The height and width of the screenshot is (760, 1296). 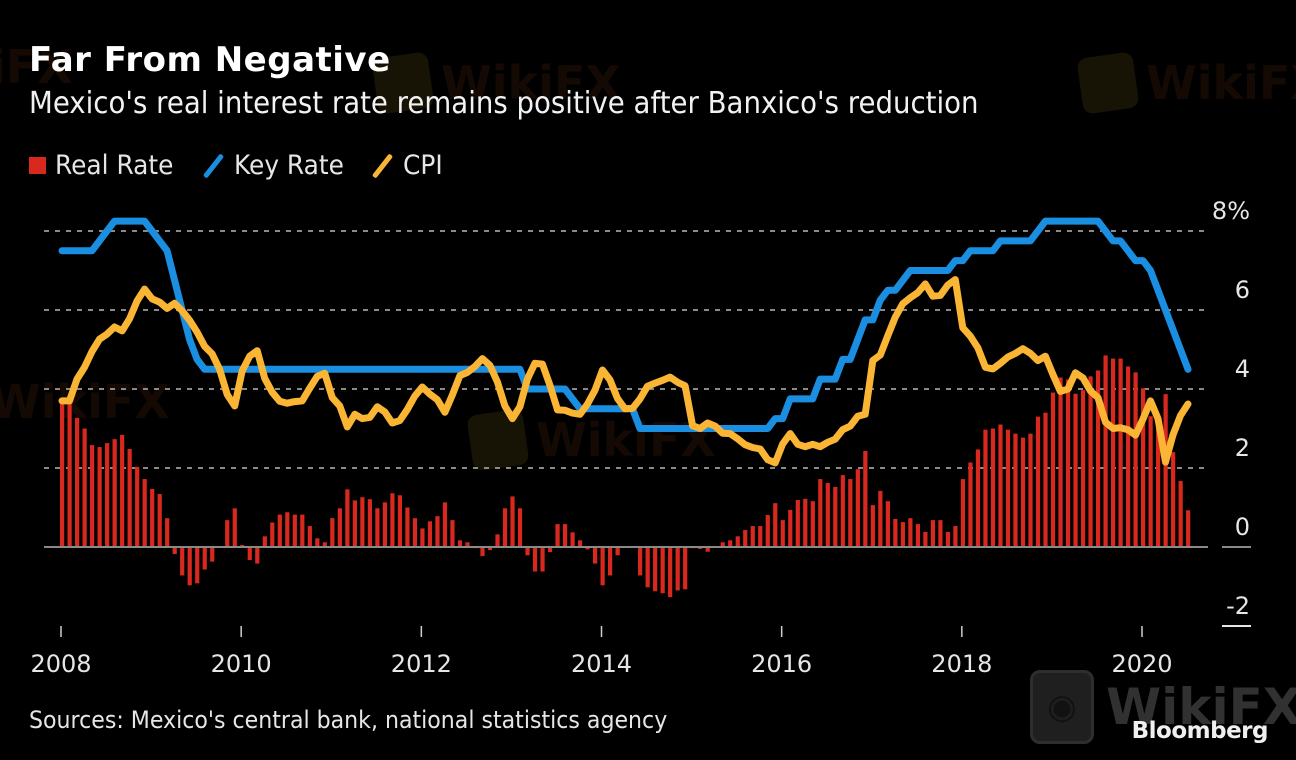 I want to click on y-axis: 8% 6 4 2 0 -2, so click(x=1231, y=412).